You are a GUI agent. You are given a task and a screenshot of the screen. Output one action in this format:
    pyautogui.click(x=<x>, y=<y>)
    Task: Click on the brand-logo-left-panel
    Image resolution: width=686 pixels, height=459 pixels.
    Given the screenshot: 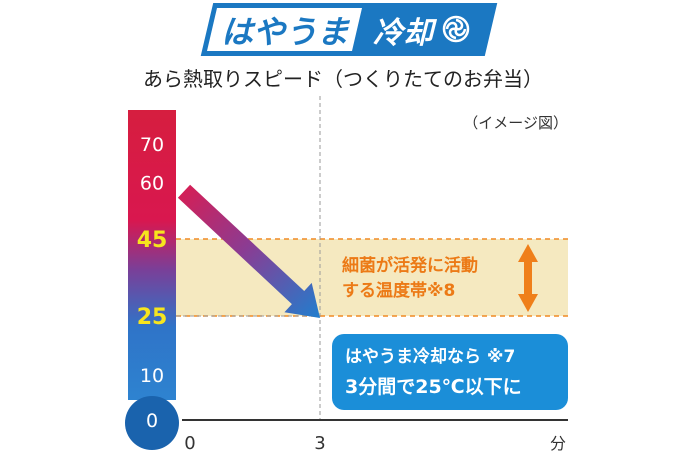 What is the action you would take?
    pyautogui.click(x=284, y=29)
    